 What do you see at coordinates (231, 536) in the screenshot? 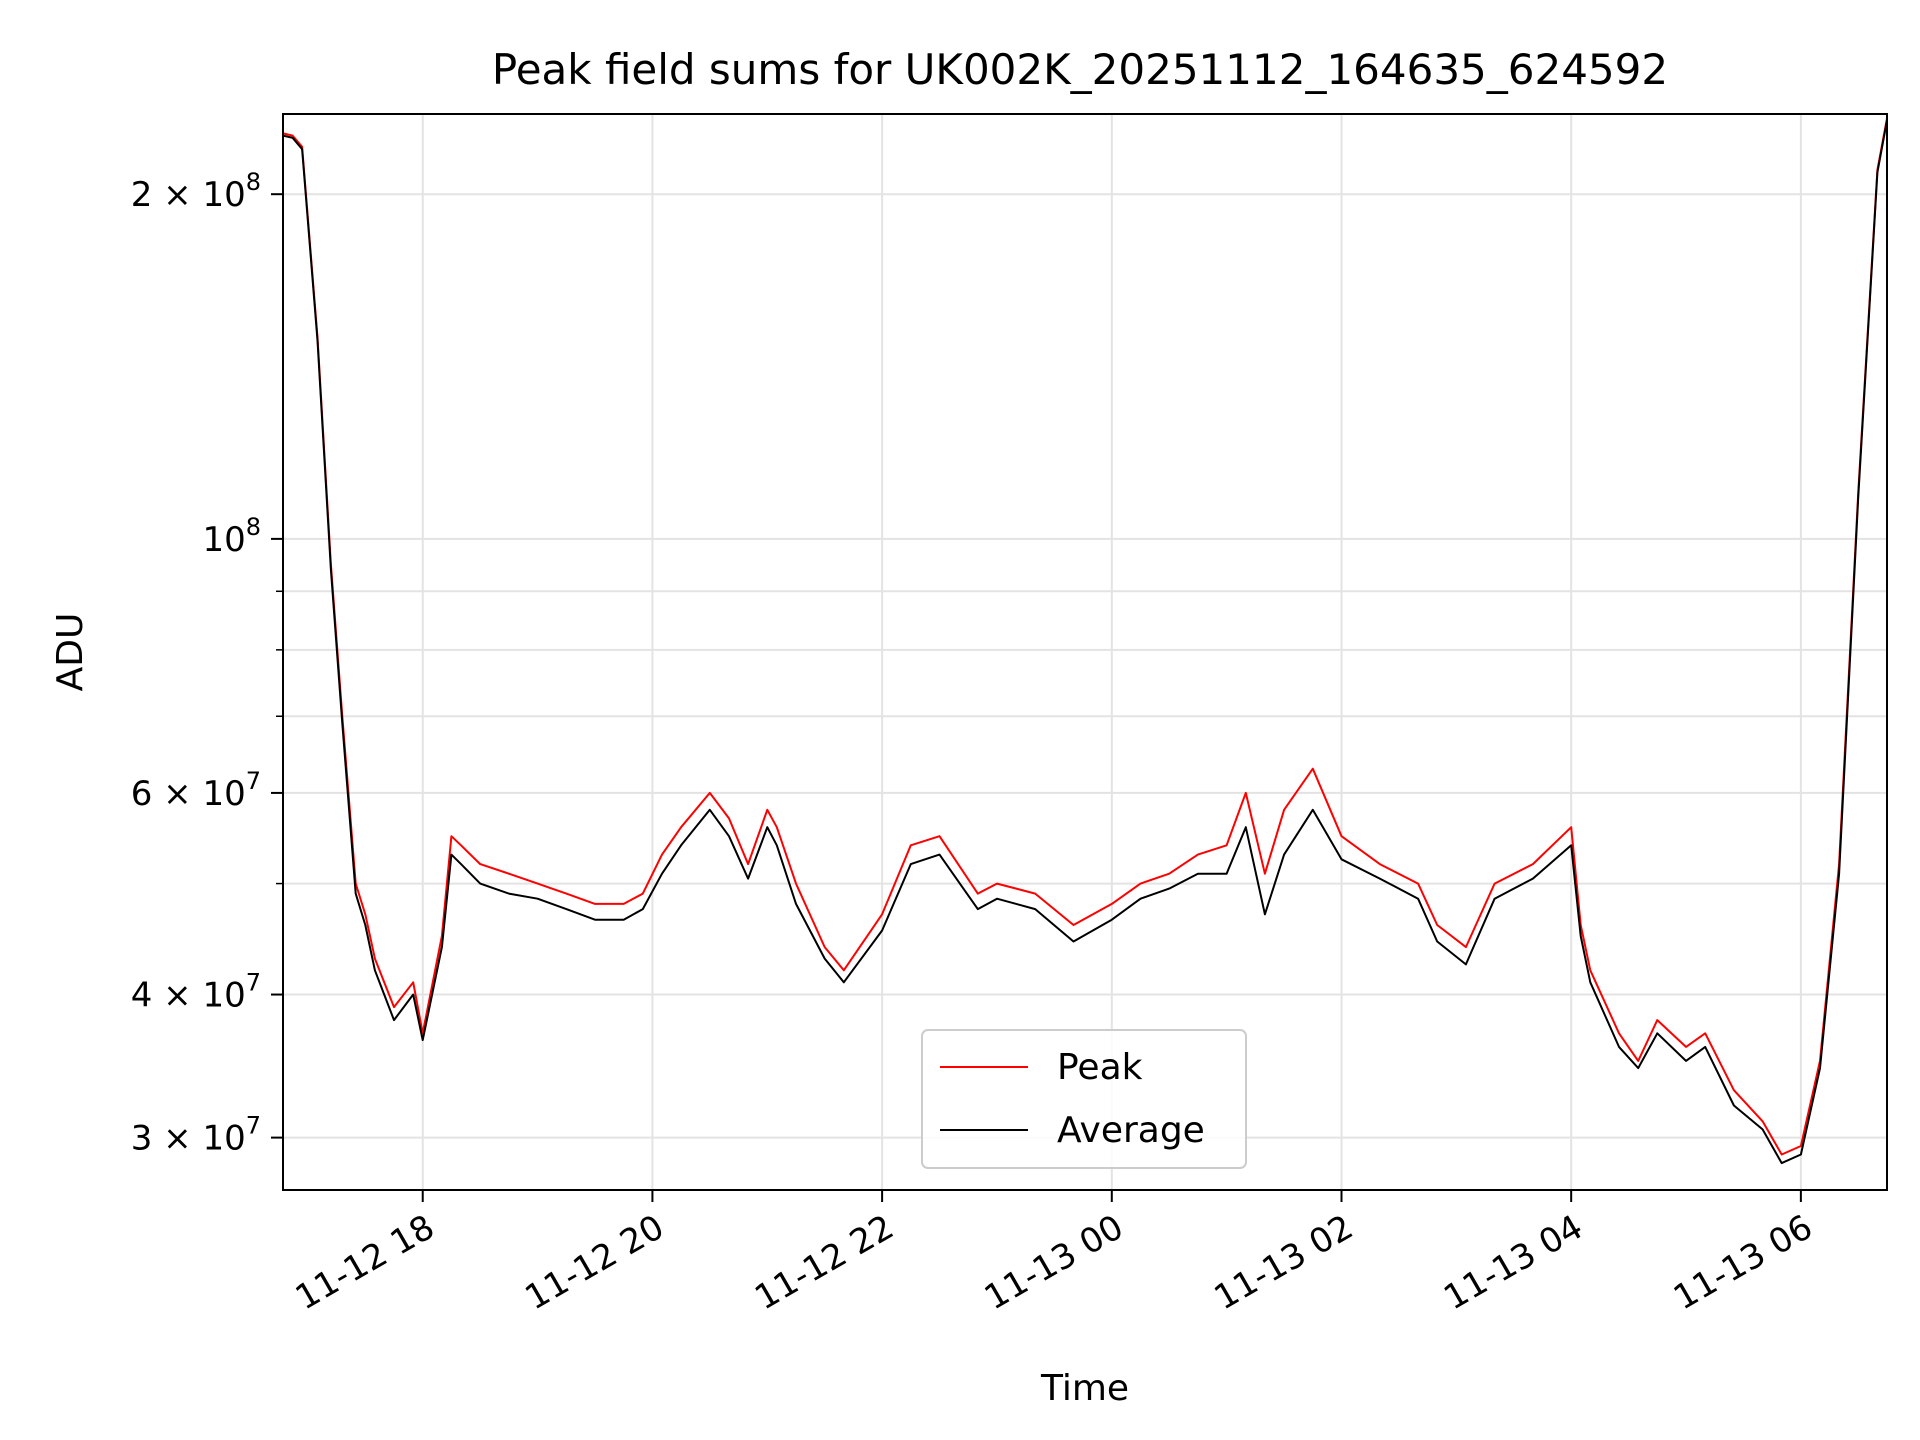
I see `y-tick-label: 108` at bounding box center [231, 536].